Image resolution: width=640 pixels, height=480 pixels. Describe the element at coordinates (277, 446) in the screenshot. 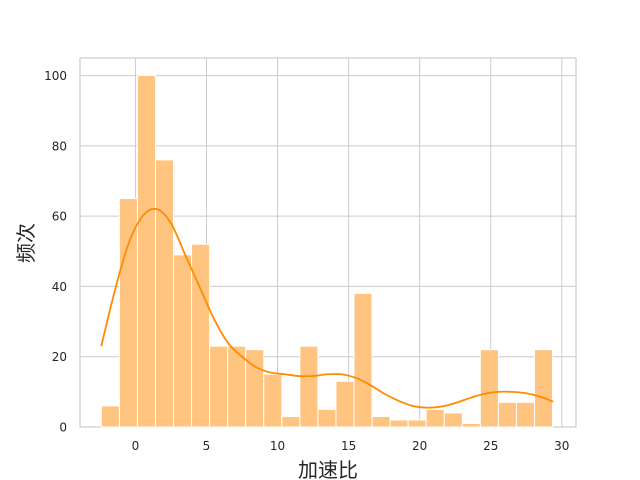

I see `x-tick-label: 10` at that location.